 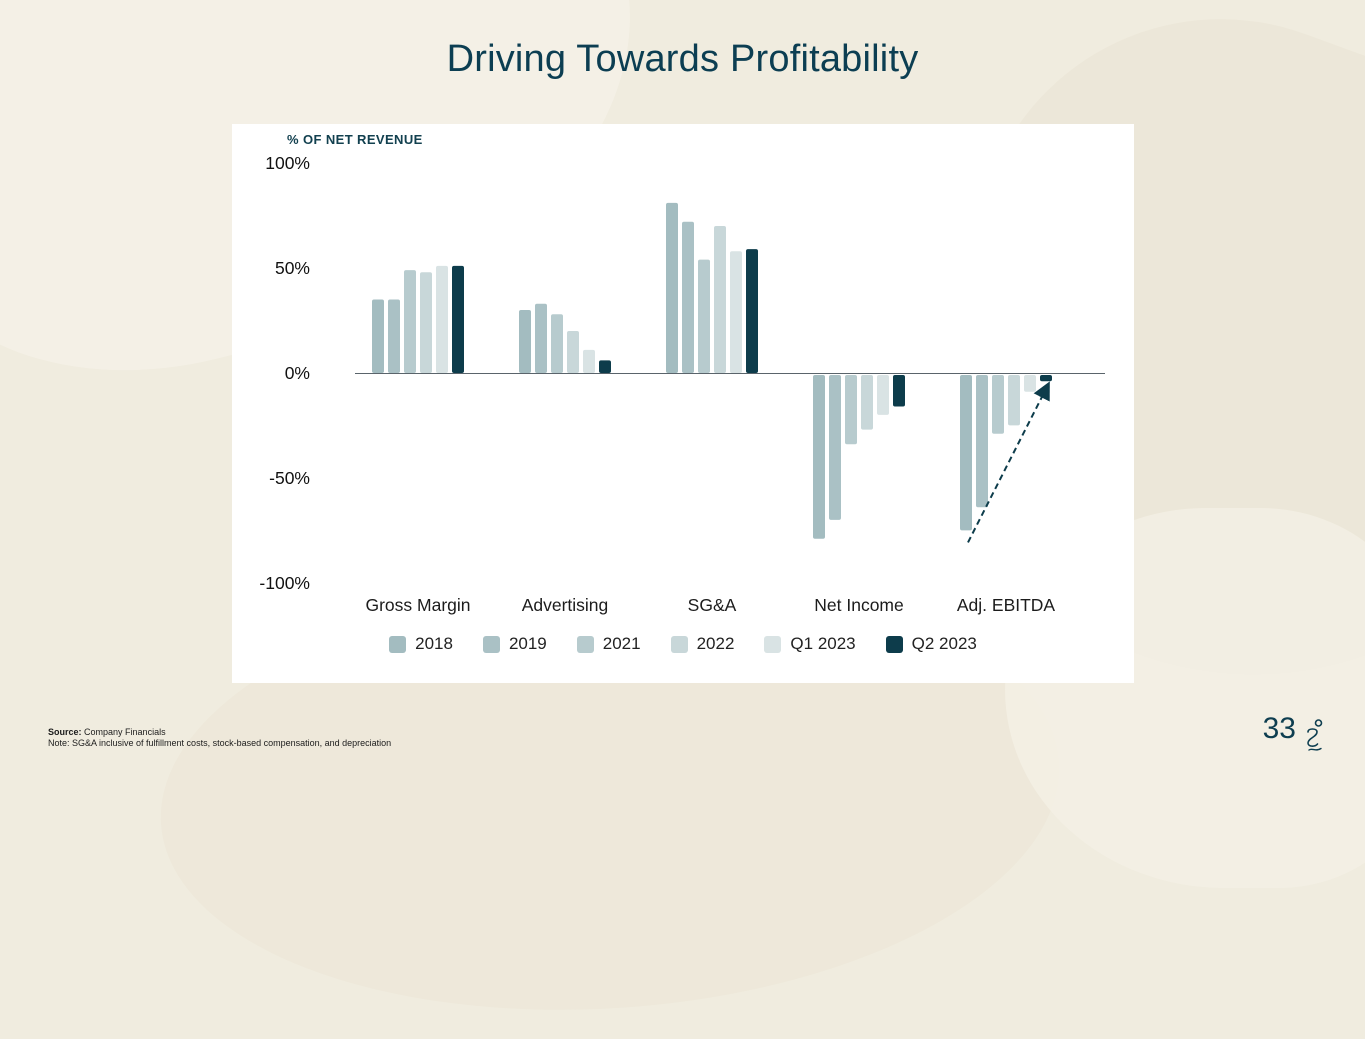 What do you see at coordinates (883, 395) in the screenshot?
I see `bar-q1-2023-net-income` at bounding box center [883, 395].